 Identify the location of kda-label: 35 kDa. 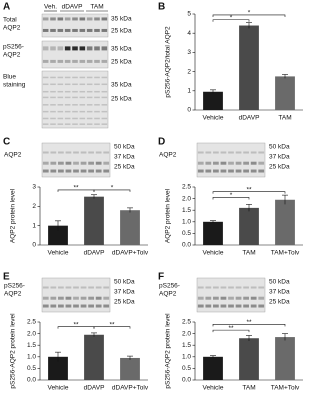
(121, 85).